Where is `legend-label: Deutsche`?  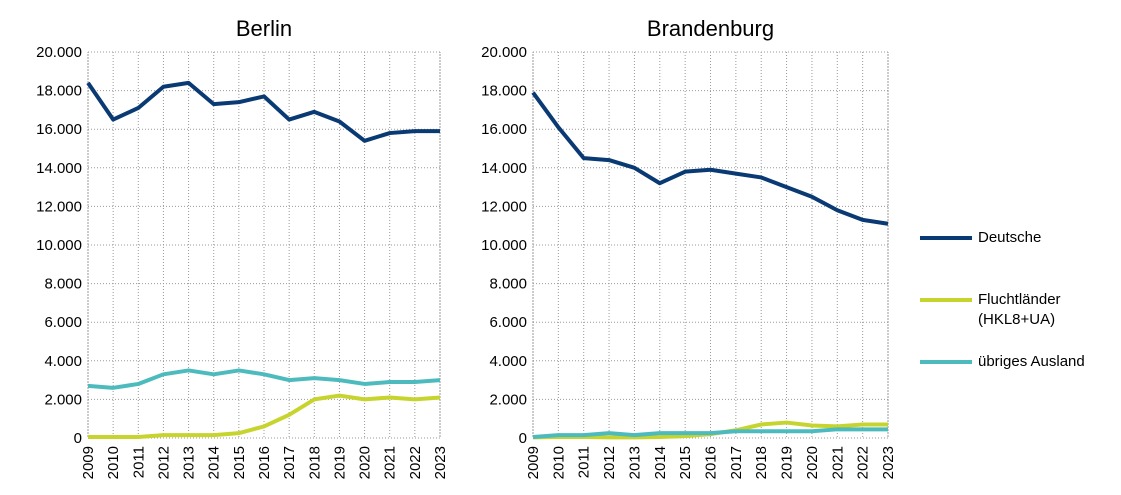 legend-label: Deutsche is located at coordinates (1010, 237).